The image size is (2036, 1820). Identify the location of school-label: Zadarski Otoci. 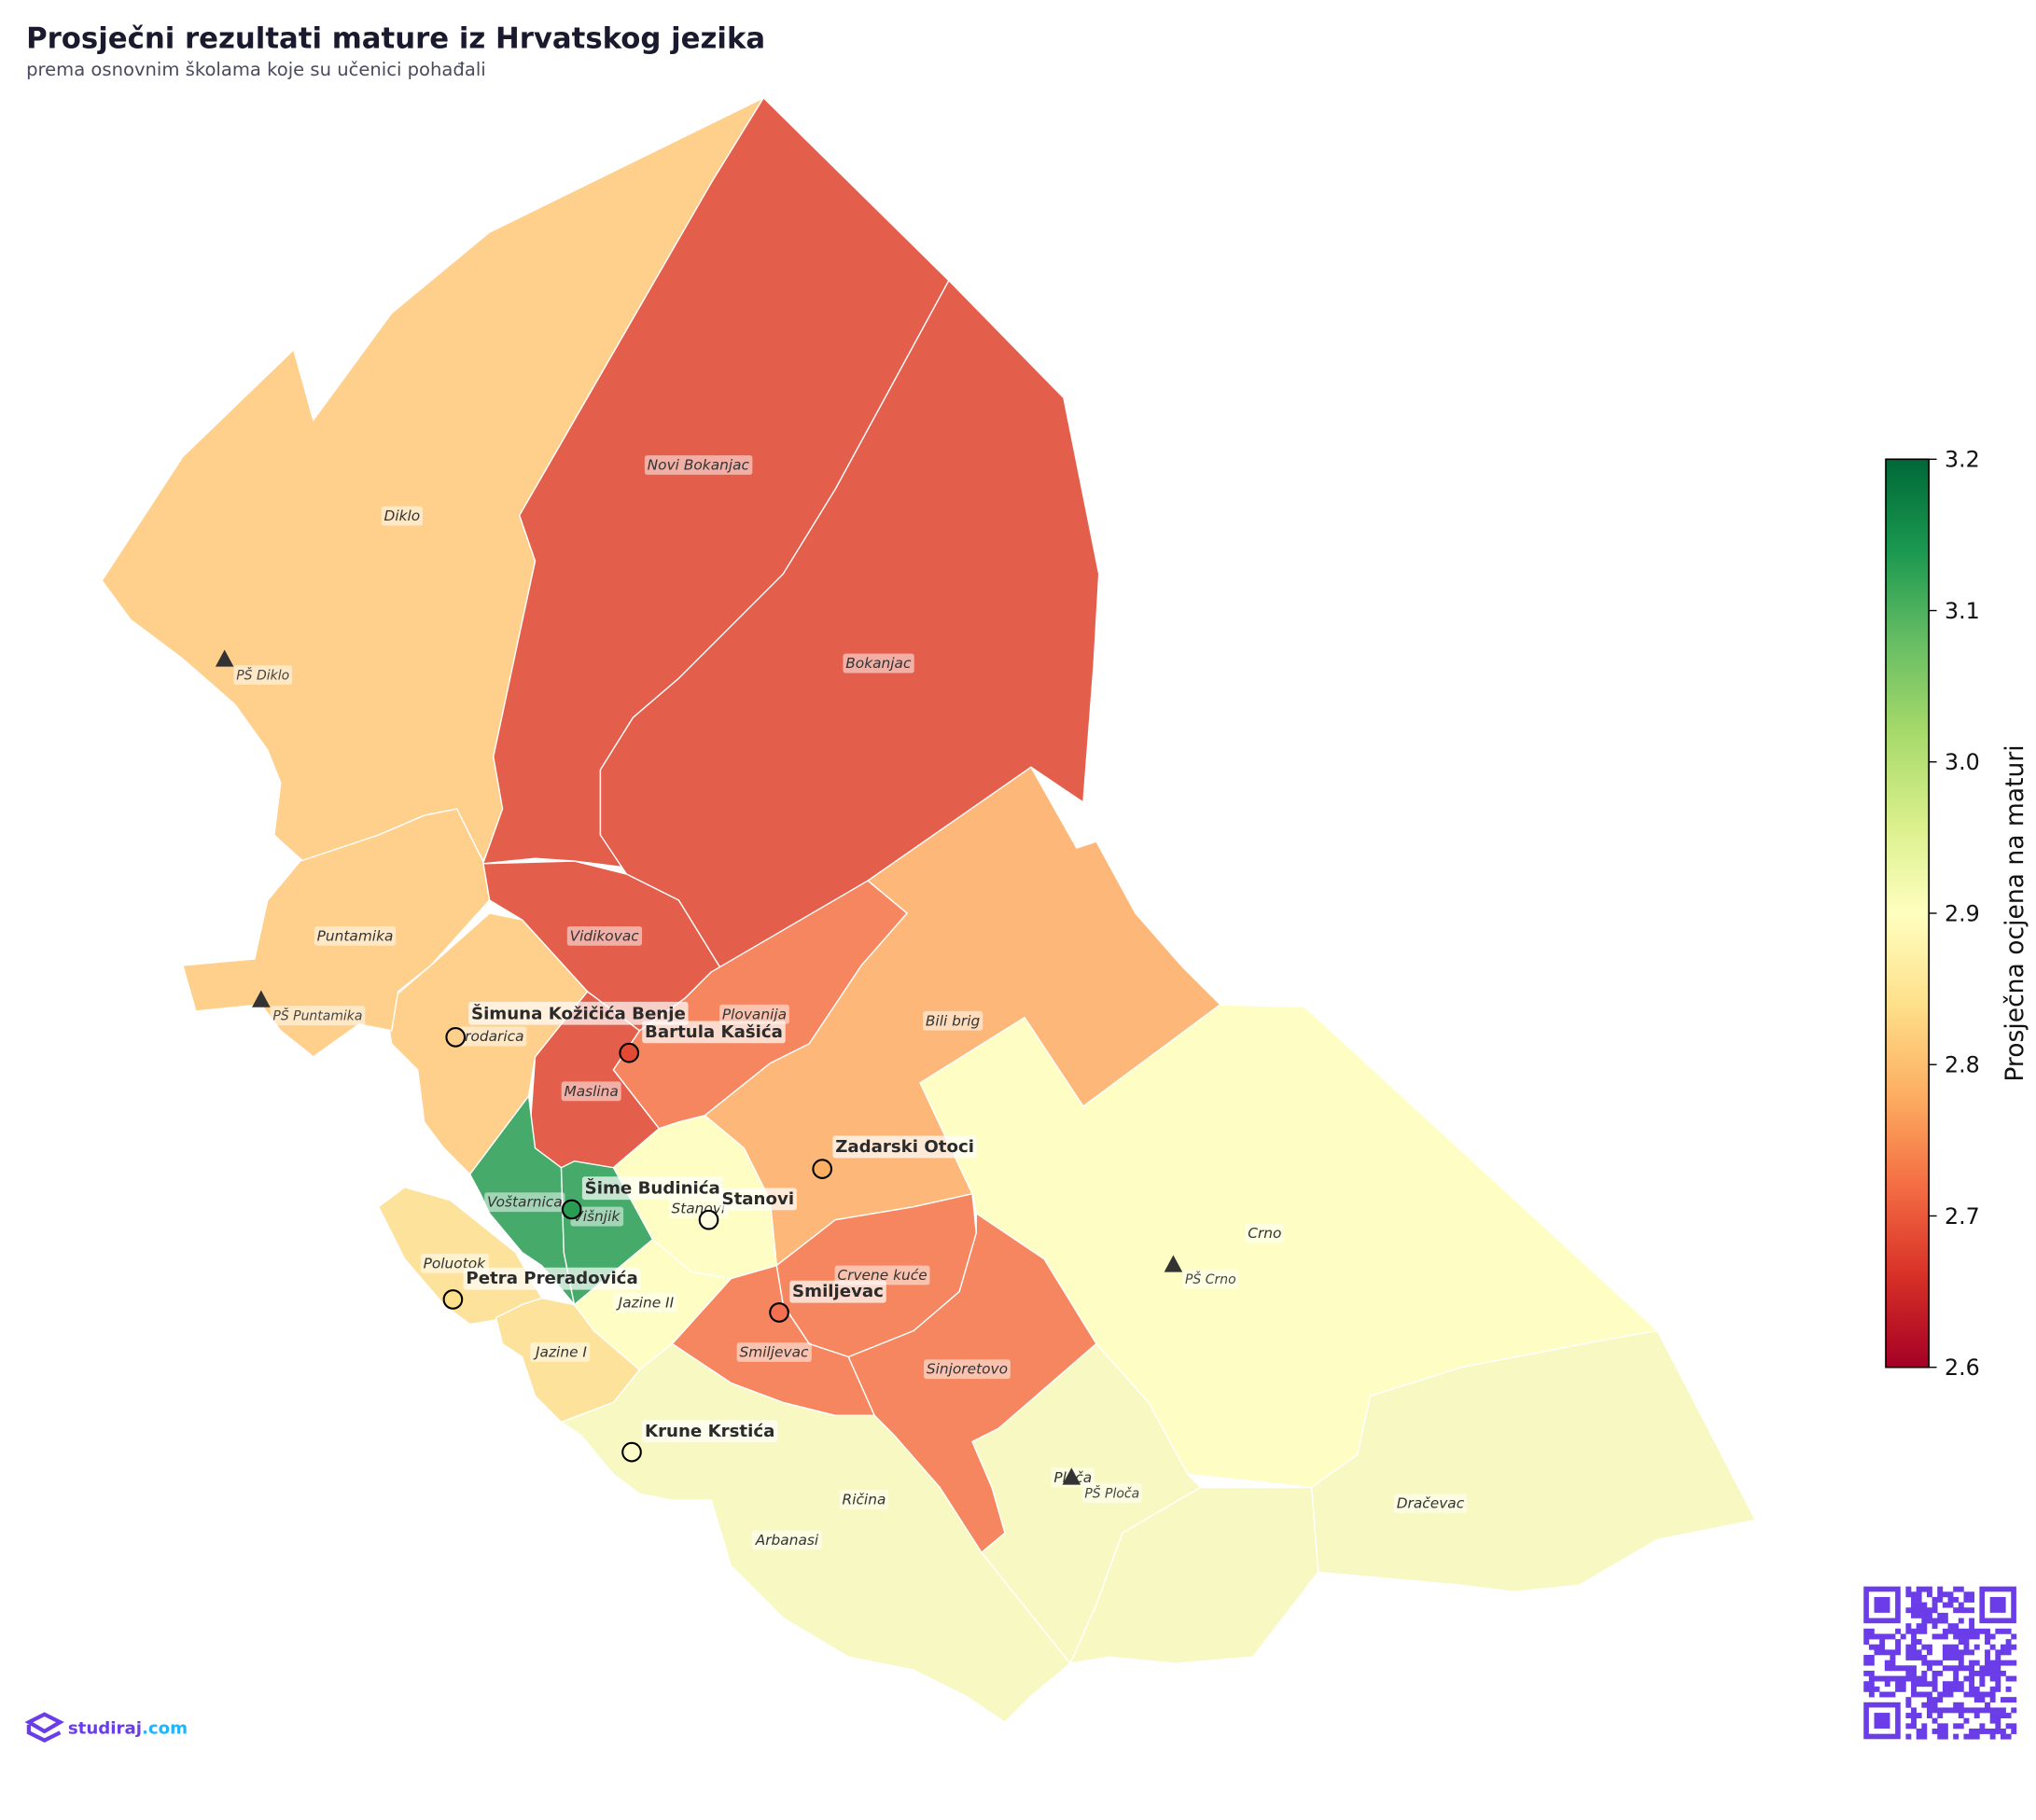
(904, 1147).